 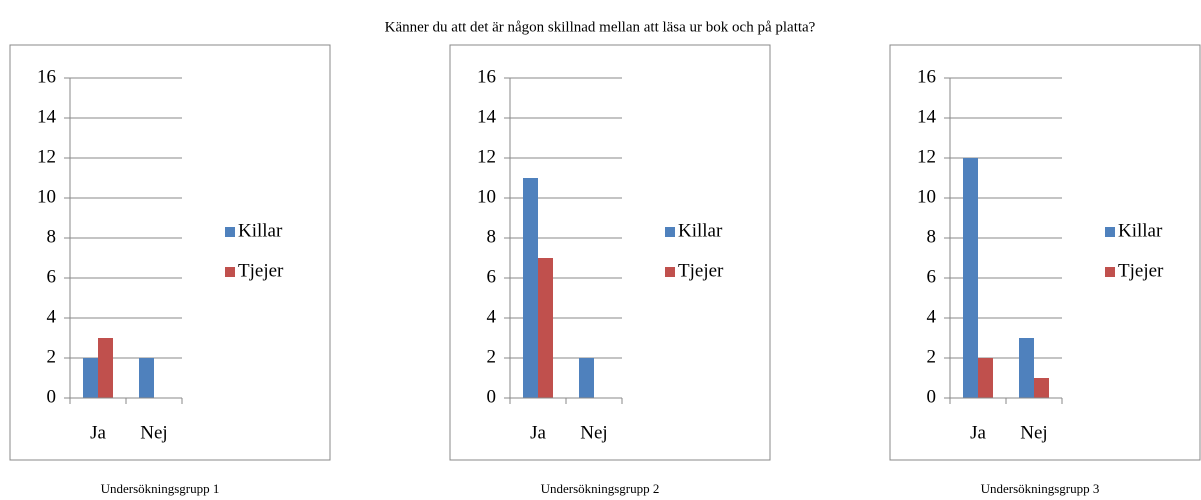 What do you see at coordinates (160, 488) in the screenshot?
I see `chart-caption: Undersökningsgrupp 1` at bounding box center [160, 488].